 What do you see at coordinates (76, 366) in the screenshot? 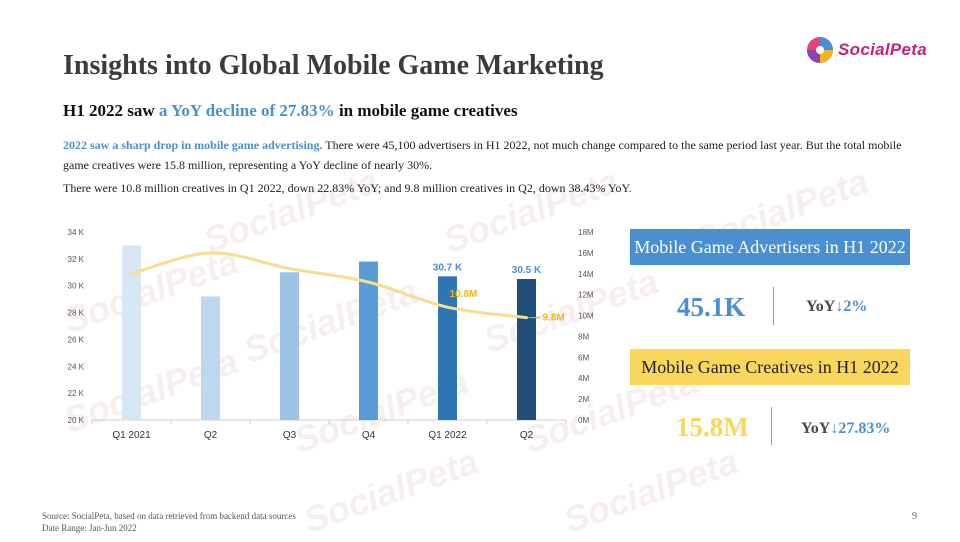
I see `y-left-tick-label: 24 K` at bounding box center [76, 366].